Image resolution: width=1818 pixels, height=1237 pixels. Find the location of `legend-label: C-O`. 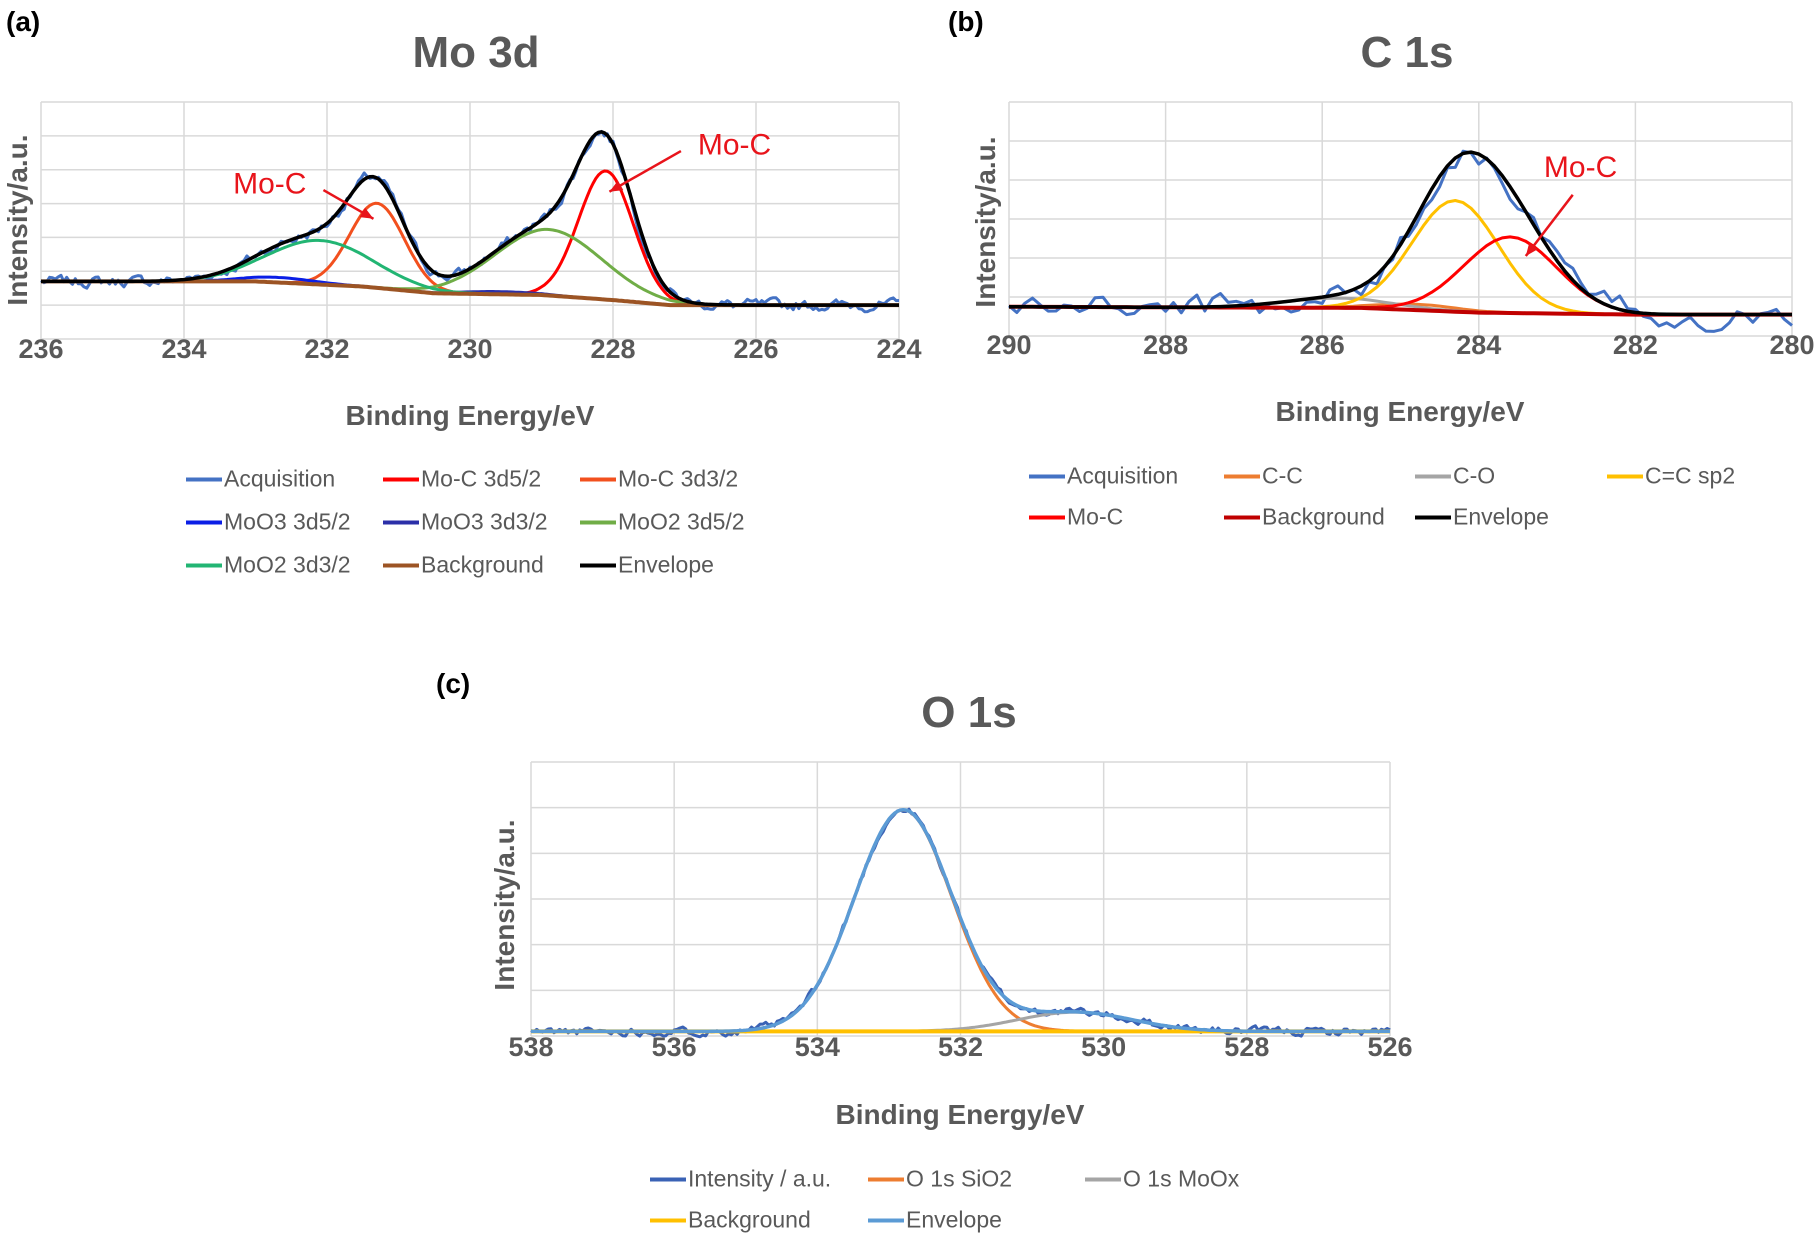

legend-label: C-O is located at coordinates (1474, 475).